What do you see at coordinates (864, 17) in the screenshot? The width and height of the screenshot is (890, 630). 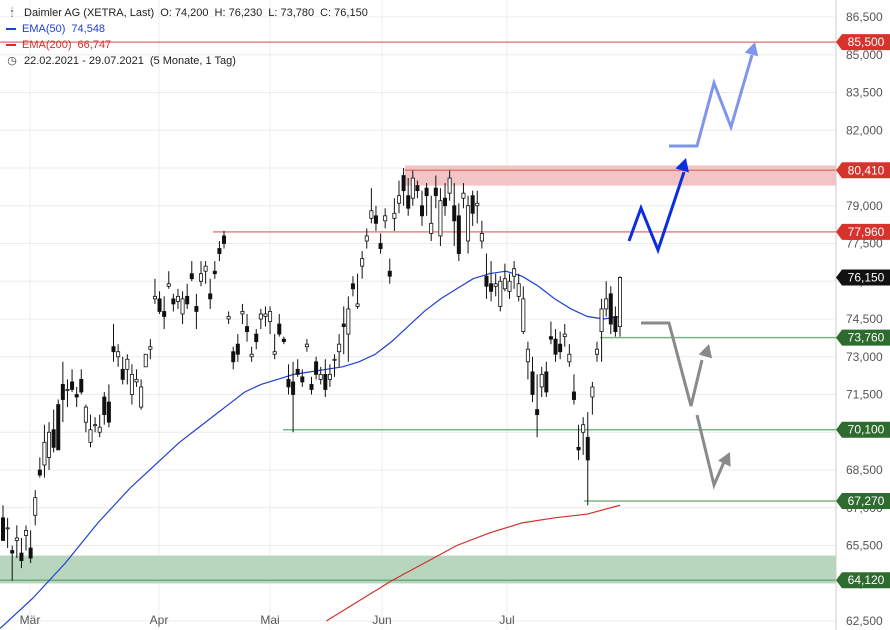 I see `y-tick-label: 86,500` at bounding box center [864, 17].